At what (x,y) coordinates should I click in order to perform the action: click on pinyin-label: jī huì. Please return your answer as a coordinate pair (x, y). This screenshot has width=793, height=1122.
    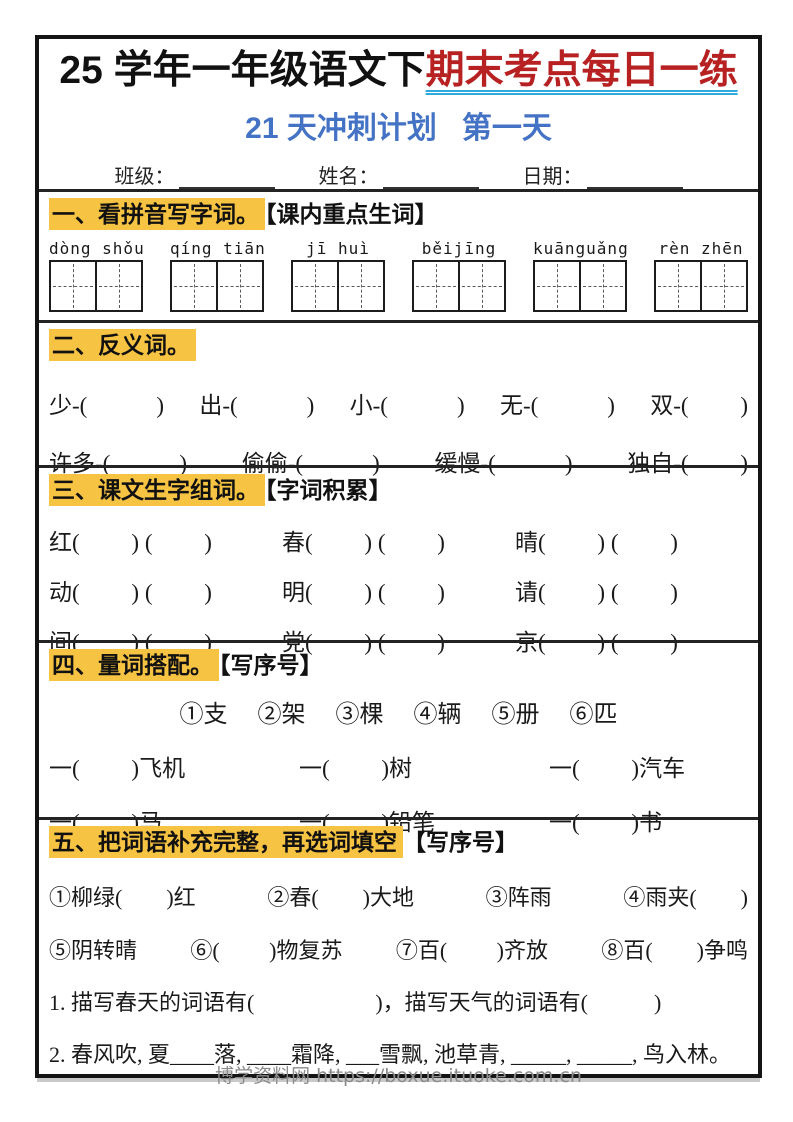
    Looking at the image, I should click on (338, 249).